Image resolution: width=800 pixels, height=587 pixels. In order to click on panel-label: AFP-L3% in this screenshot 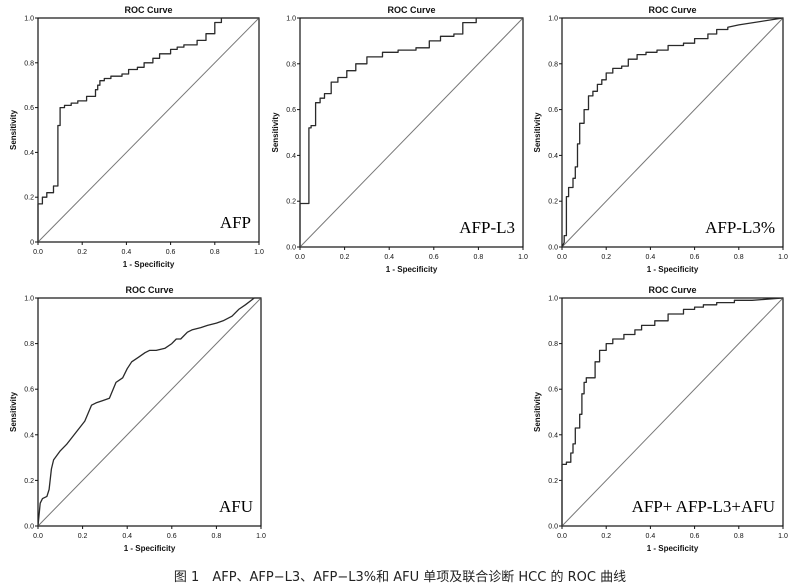, I will do `click(740, 227)`.